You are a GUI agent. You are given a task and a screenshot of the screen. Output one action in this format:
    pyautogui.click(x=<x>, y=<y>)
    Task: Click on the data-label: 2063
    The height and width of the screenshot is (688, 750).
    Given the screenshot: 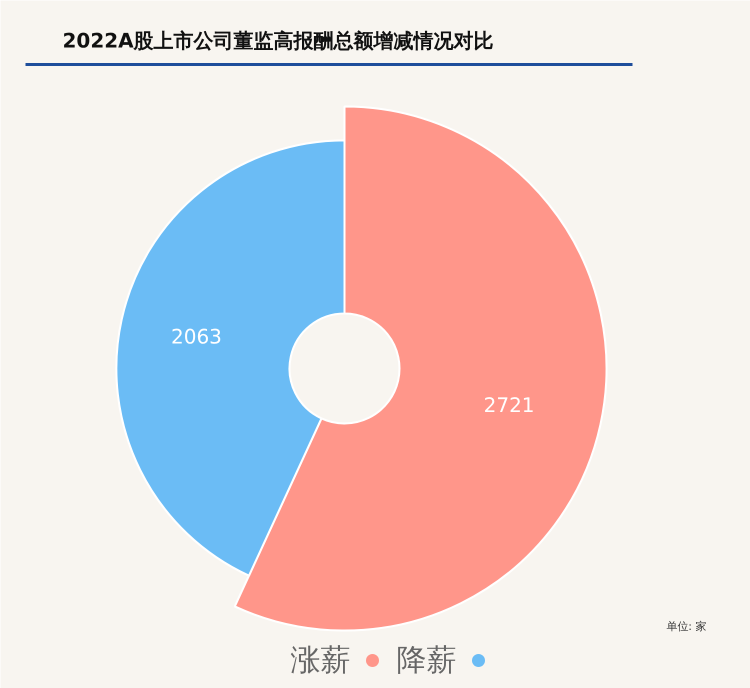 What is the action you would take?
    pyautogui.click(x=196, y=336)
    